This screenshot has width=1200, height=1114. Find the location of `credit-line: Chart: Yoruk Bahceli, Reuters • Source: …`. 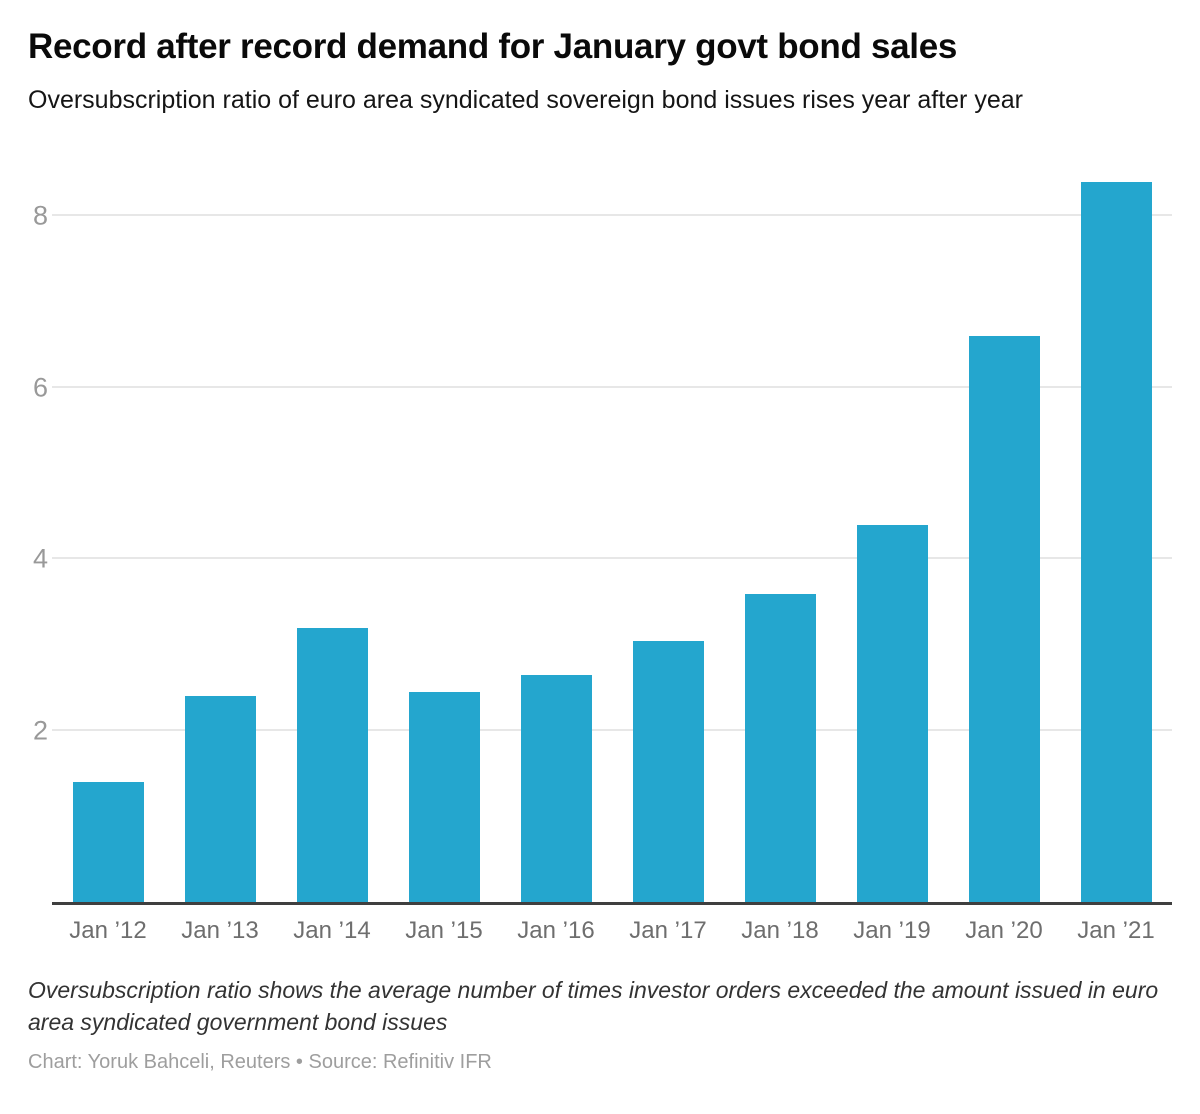

credit-line: Chart: Yoruk Bahceli, Reuters • Source: … is located at coordinates (260, 1062).